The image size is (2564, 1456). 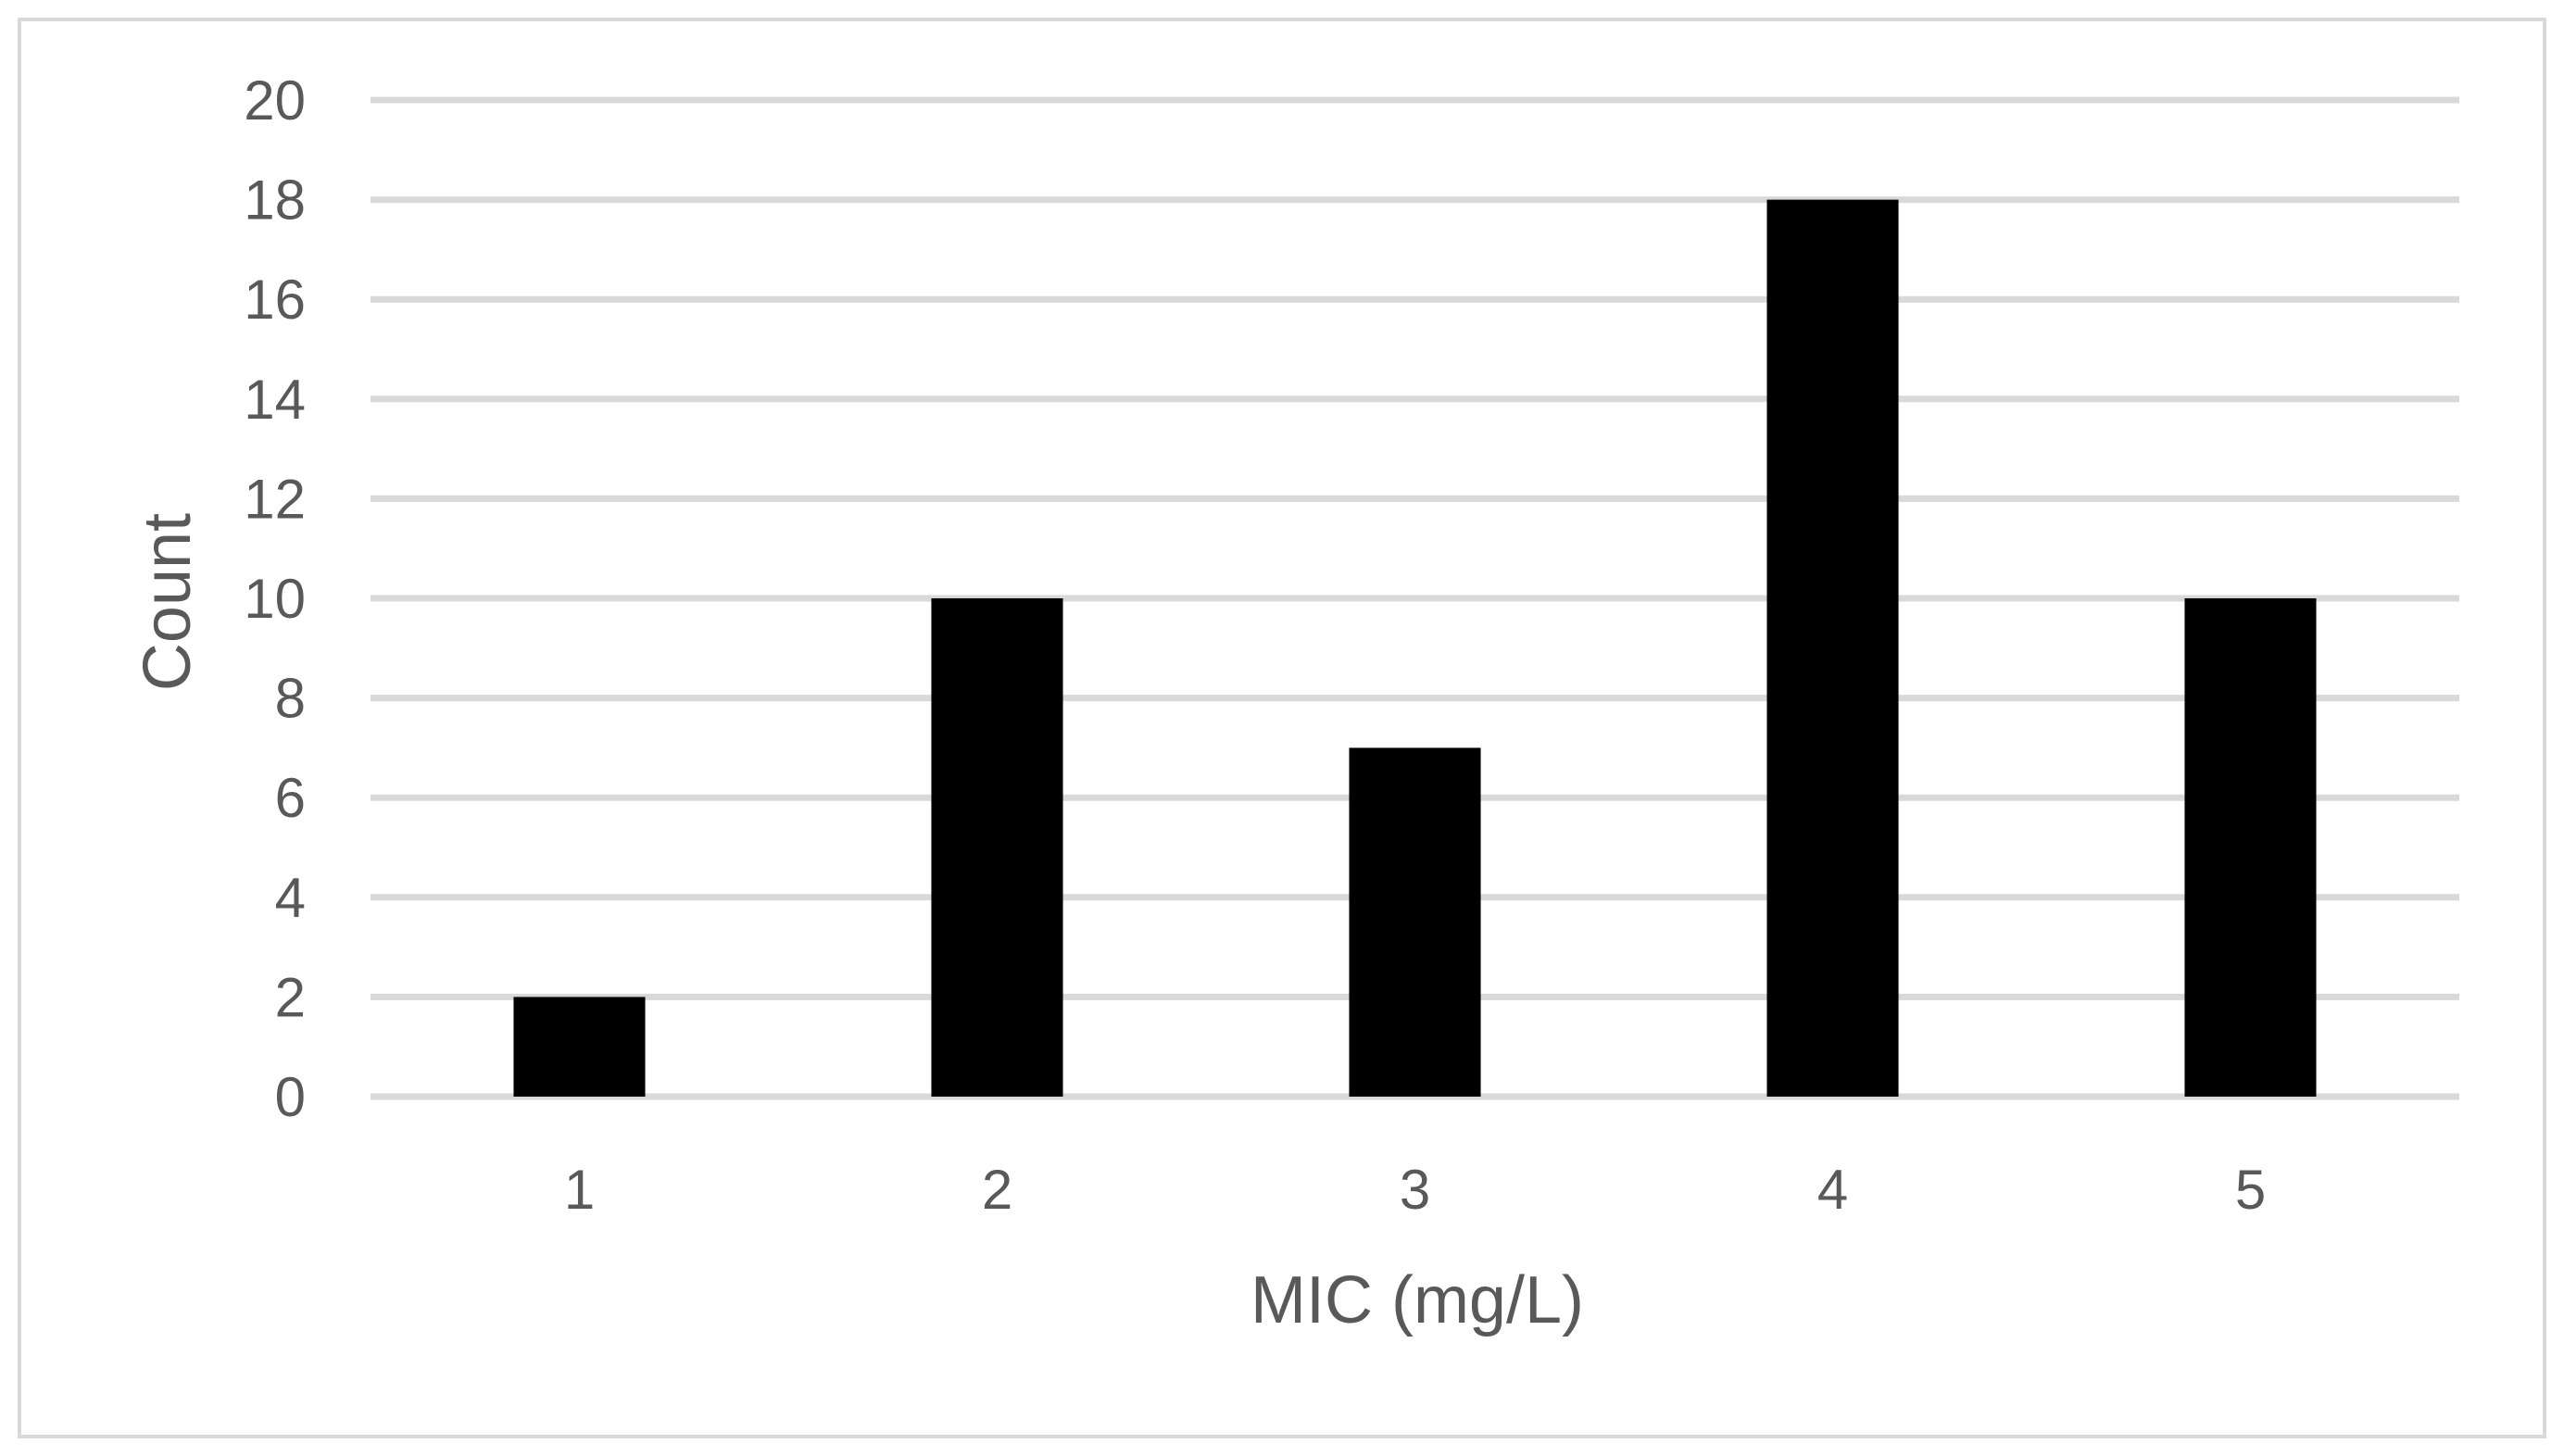 What do you see at coordinates (997, 1190) in the screenshot?
I see `x-tick-label: 2` at bounding box center [997, 1190].